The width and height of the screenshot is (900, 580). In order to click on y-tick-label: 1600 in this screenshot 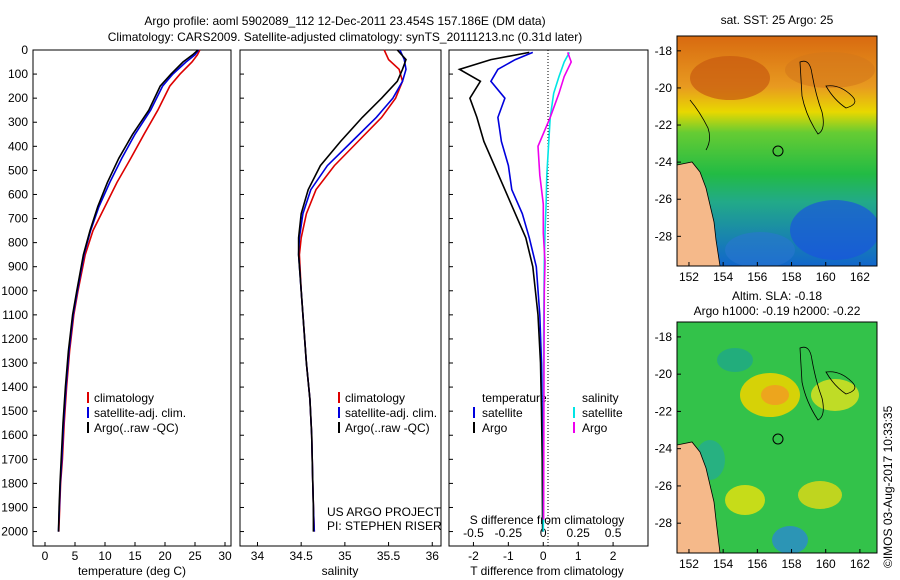, I will do `click(14, 435)`.